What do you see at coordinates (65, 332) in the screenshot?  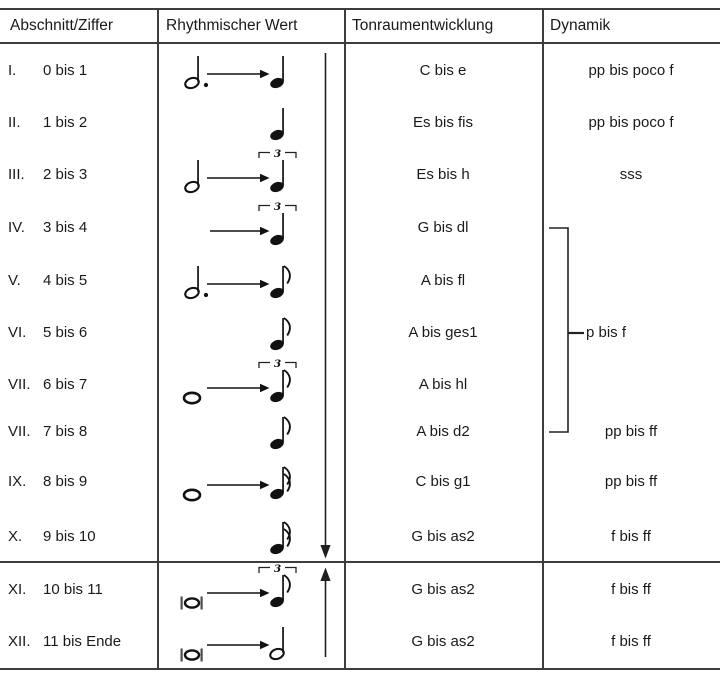 I see `row-range: 5 bis 6` at bounding box center [65, 332].